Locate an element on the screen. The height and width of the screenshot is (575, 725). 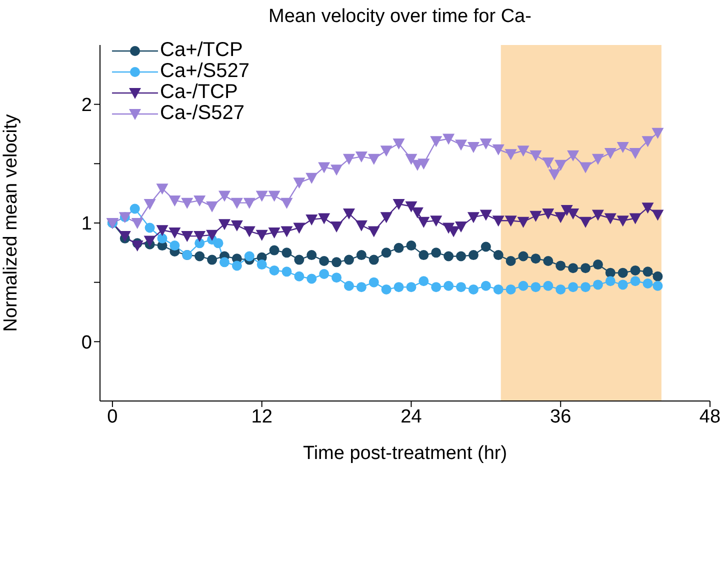
x-tick-label: 36 is located at coordinates (561, 417).